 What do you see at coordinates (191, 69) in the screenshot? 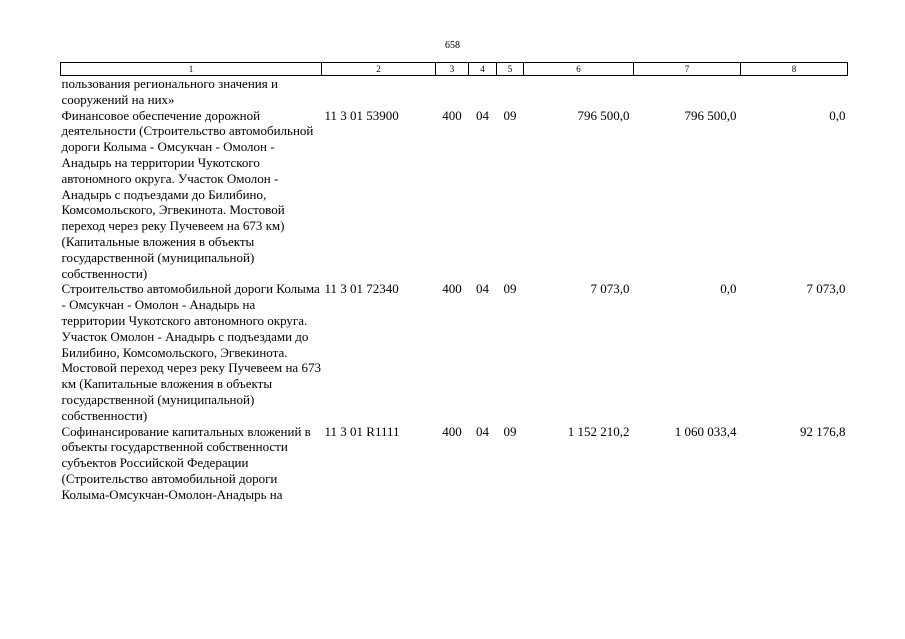
I see `col-header-1: 1` at bounding box center [191, 69].